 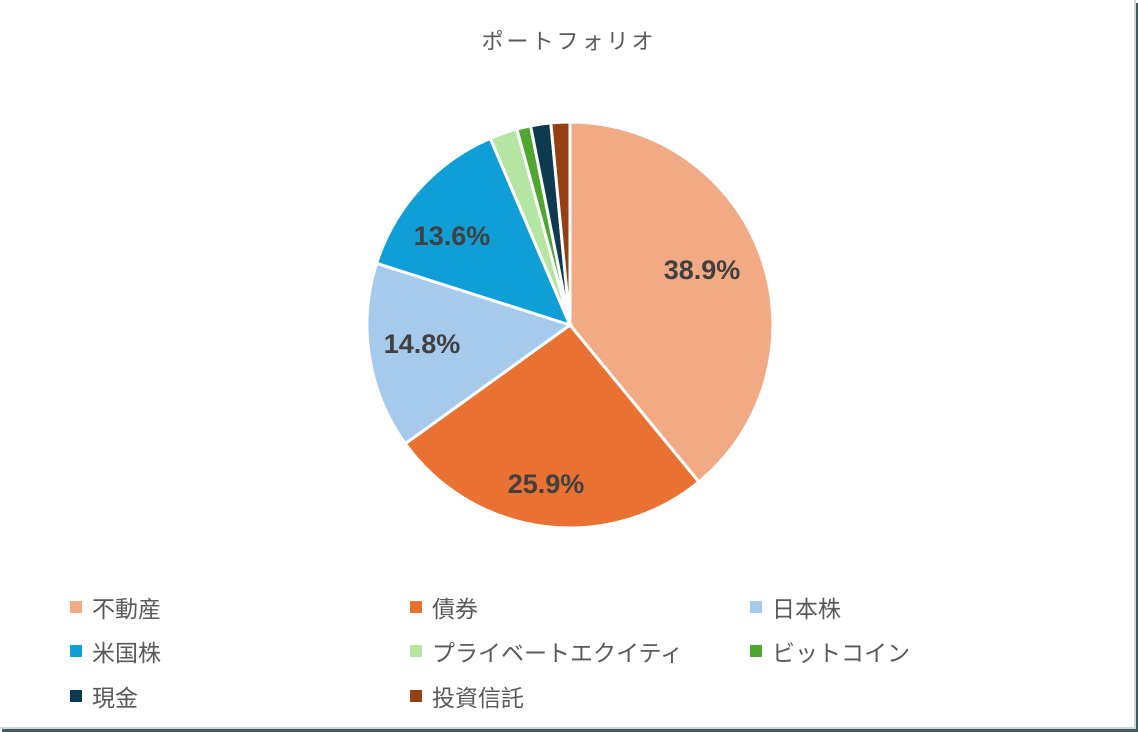 I want to click on legend-item: 日本株, so click(x=795, y=607).